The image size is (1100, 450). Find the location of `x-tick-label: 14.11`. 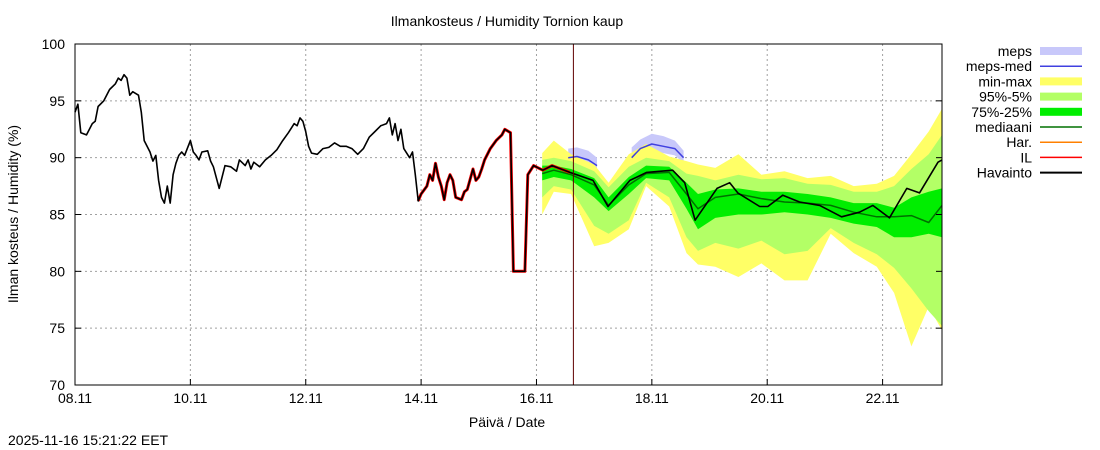

x-tick-label: 14.11 is located at coordinates (421, 398).